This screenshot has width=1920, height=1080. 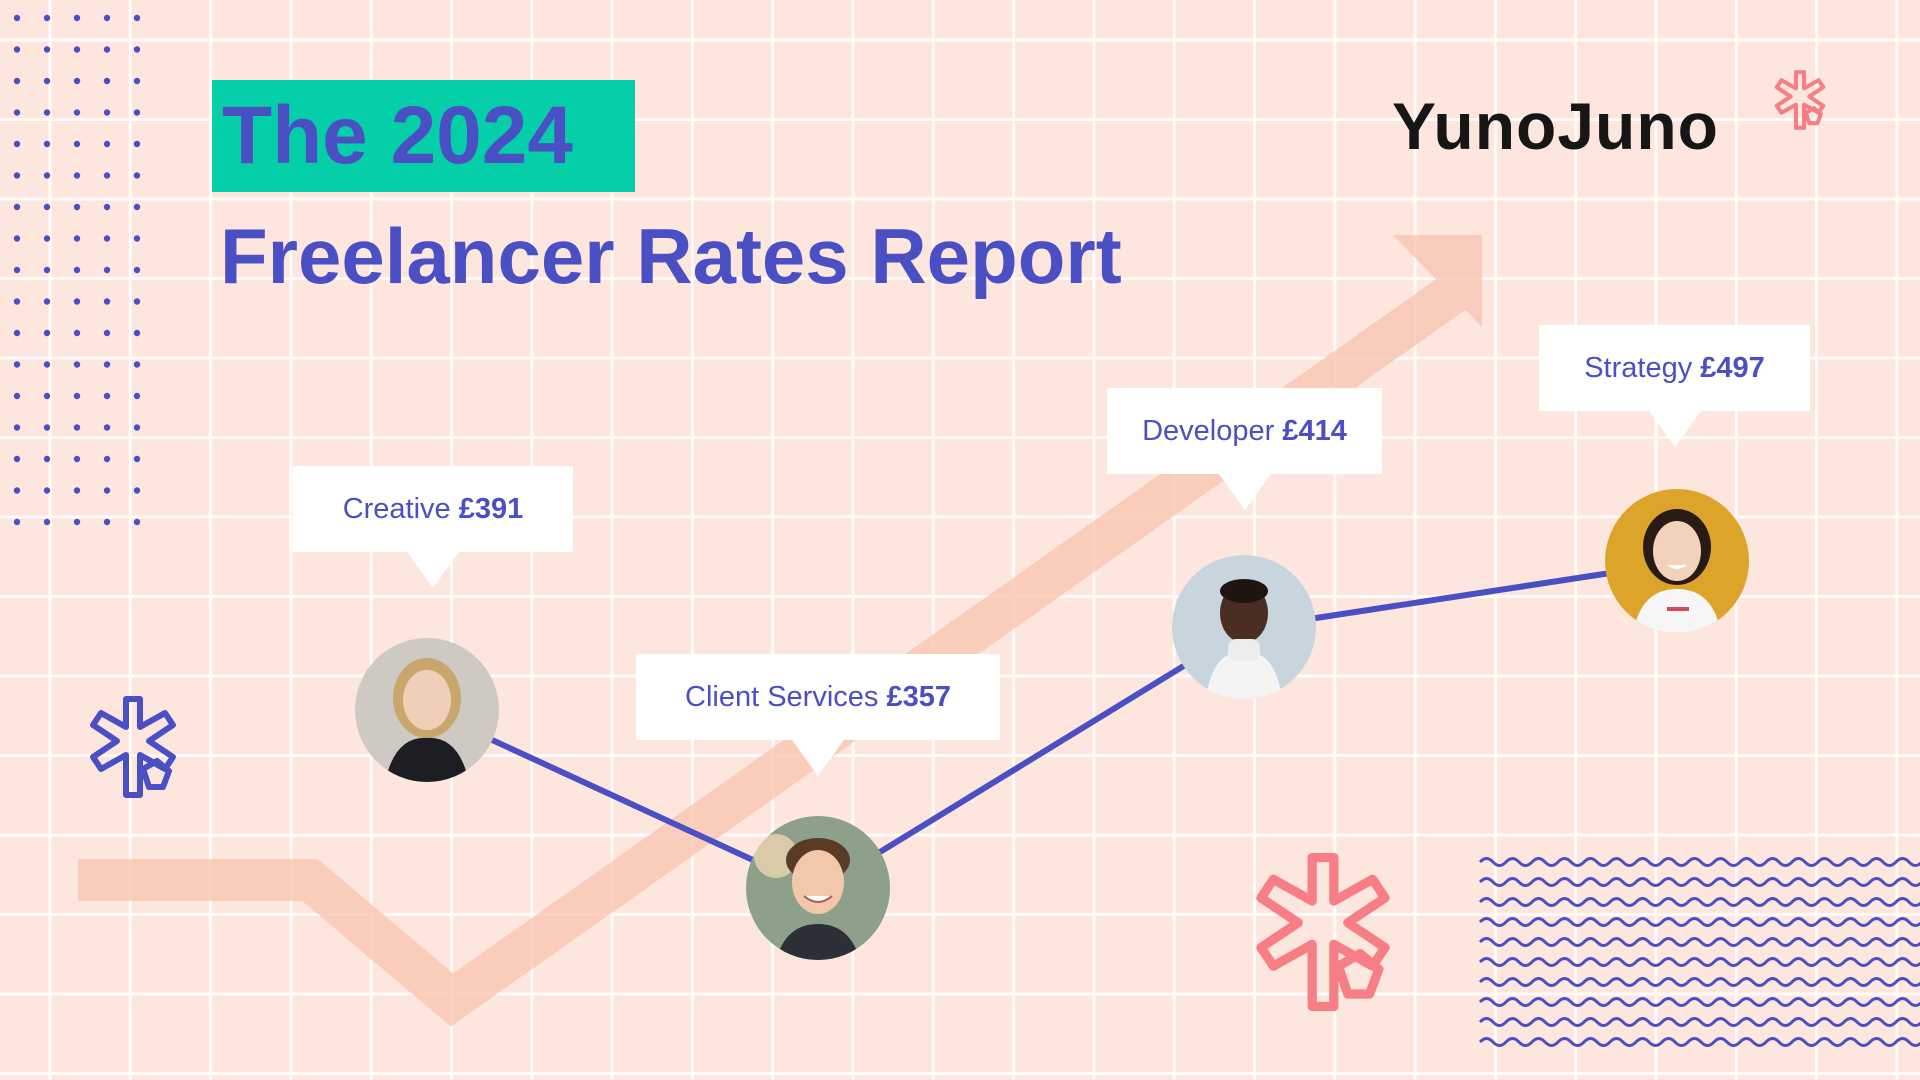 I want to click on report-title: Freelancer Rates Report, so click(x=671, y=256).